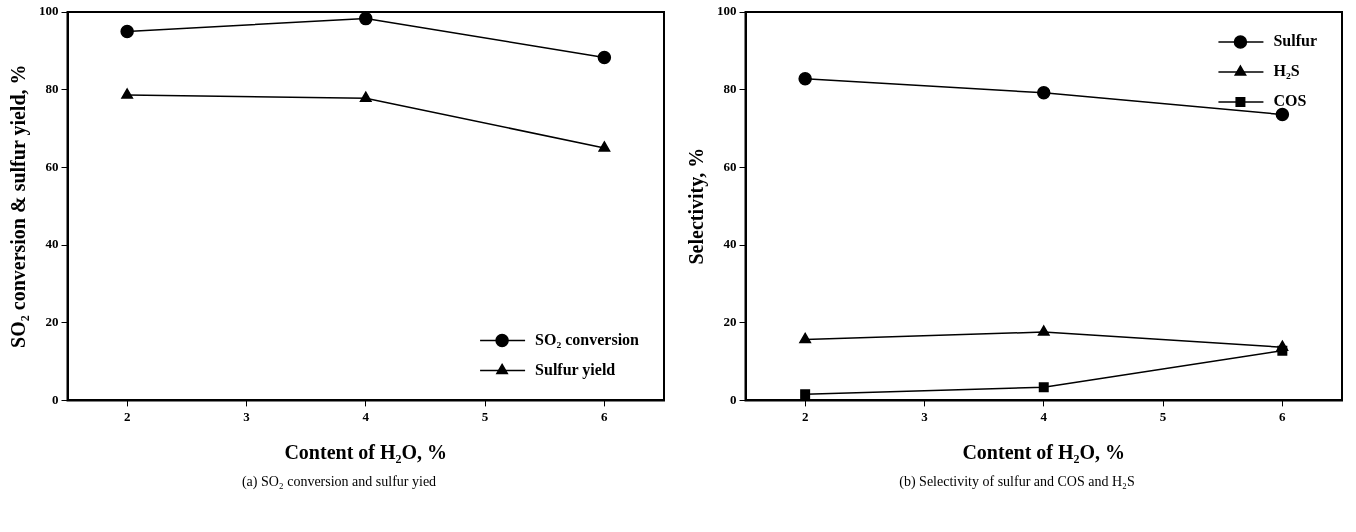 The image size is (1356, 532). I want to click on text: (b) Selectivity of sulfur and COS and H₂S, so click(1017, 482).